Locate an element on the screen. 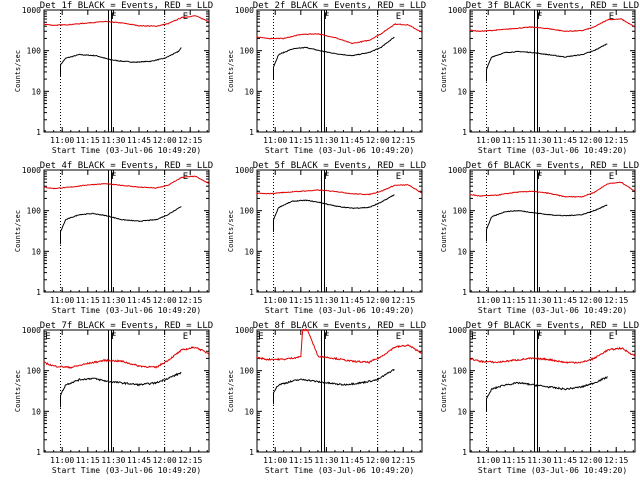  panel-title: Det 2f BLACK = Events, RED = LLD is located at coordinates (339, 6).